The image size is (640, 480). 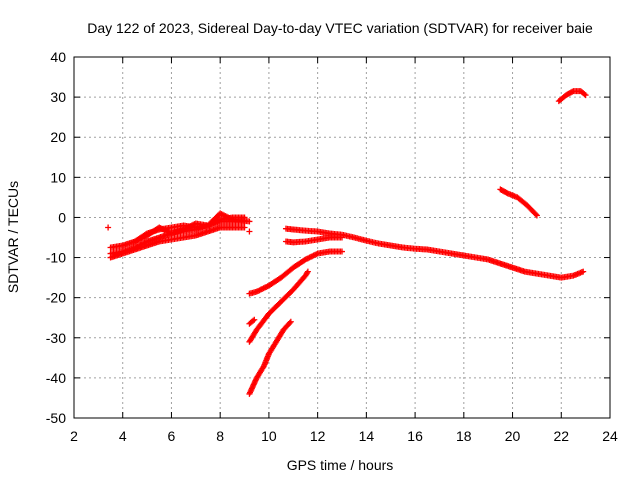 I want to click on series-arc-h, so click(x=313, y=240).